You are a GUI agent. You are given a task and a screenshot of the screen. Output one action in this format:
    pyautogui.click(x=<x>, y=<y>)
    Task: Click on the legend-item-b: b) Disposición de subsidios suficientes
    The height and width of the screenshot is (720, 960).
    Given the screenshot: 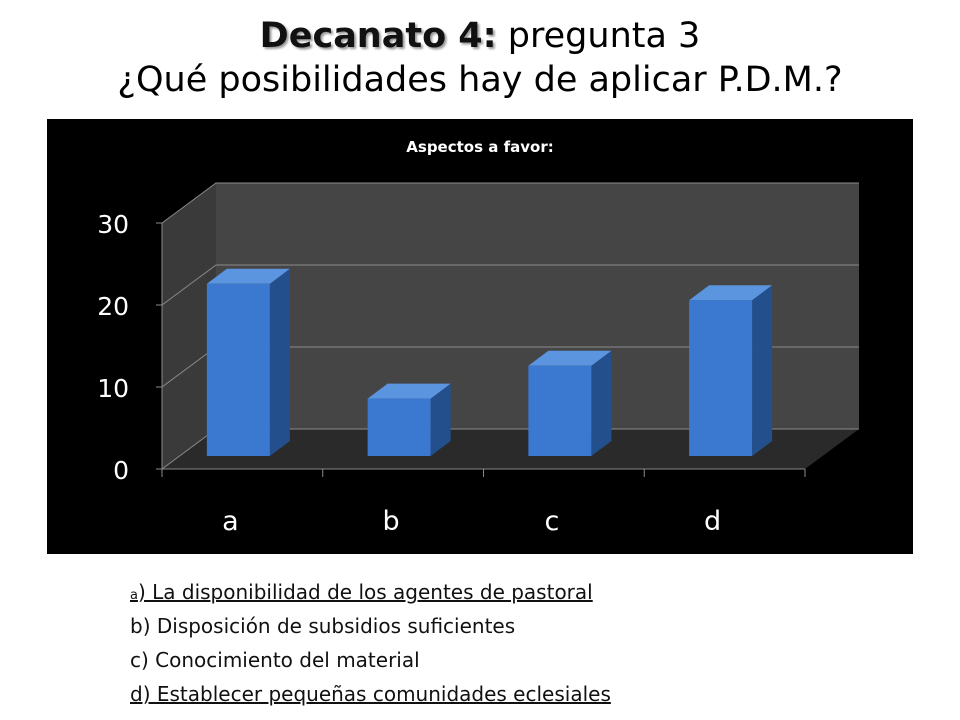 What is the action you would take?
    pyautogui.click(x=323, y=626)
    